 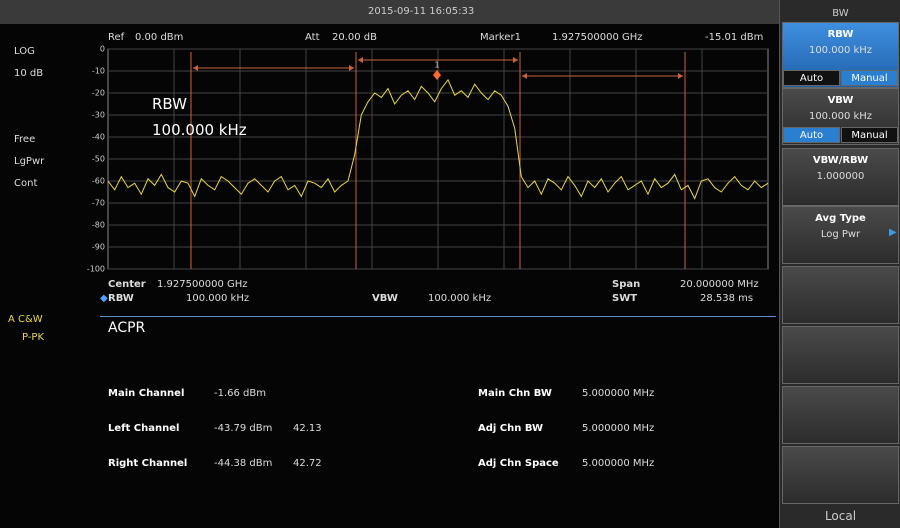 I want to click on status: LOG, so click(x=24, y=51).